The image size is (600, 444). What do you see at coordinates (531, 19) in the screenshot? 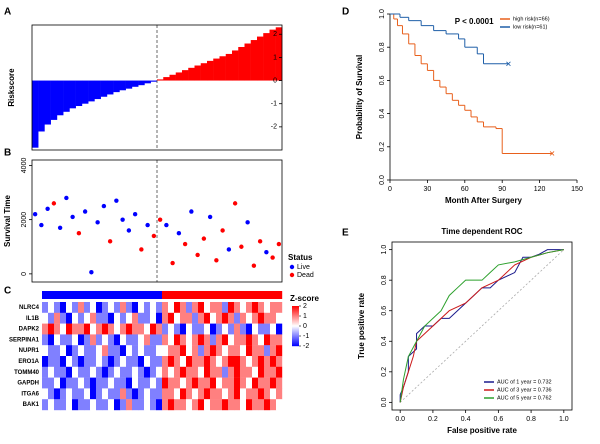
I see `legend-label: high risk(n=66)` at bounding box center [531, 19].